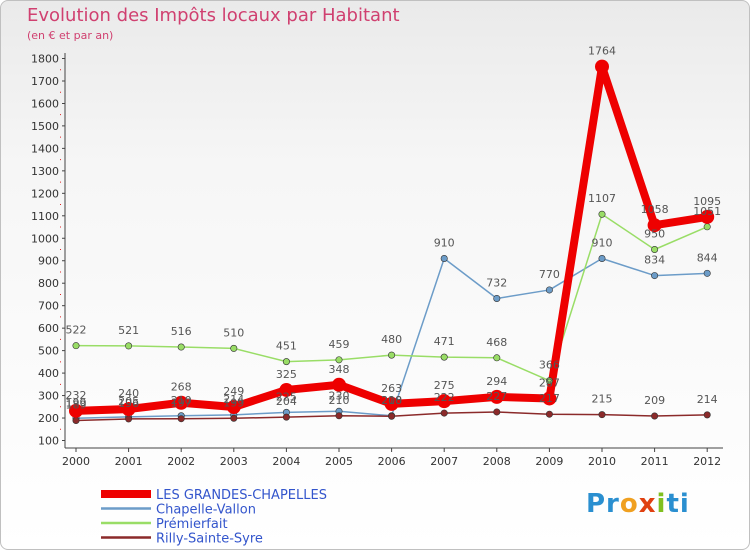 The image size is (750, 550). I want to click on data-label-1: 214, so click(233, 399).